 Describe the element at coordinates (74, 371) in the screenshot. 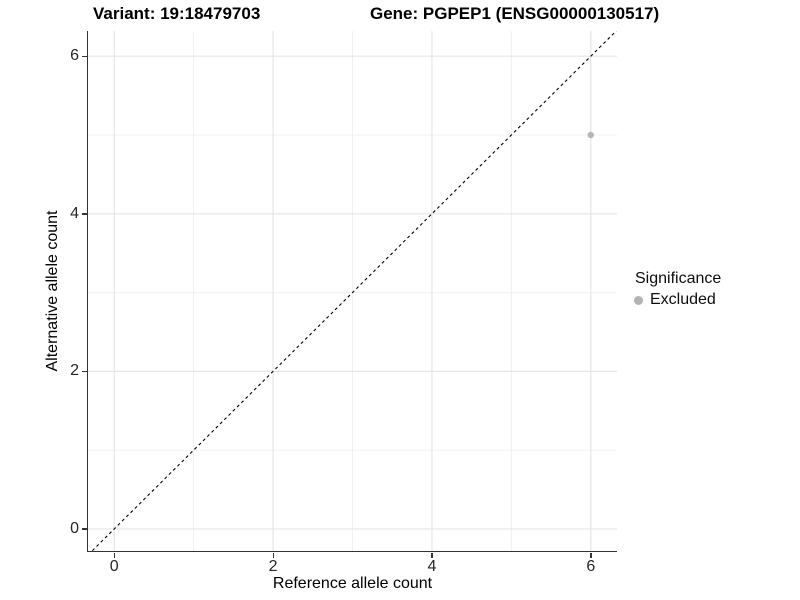

I see `y-tick-label: 2` at that location.